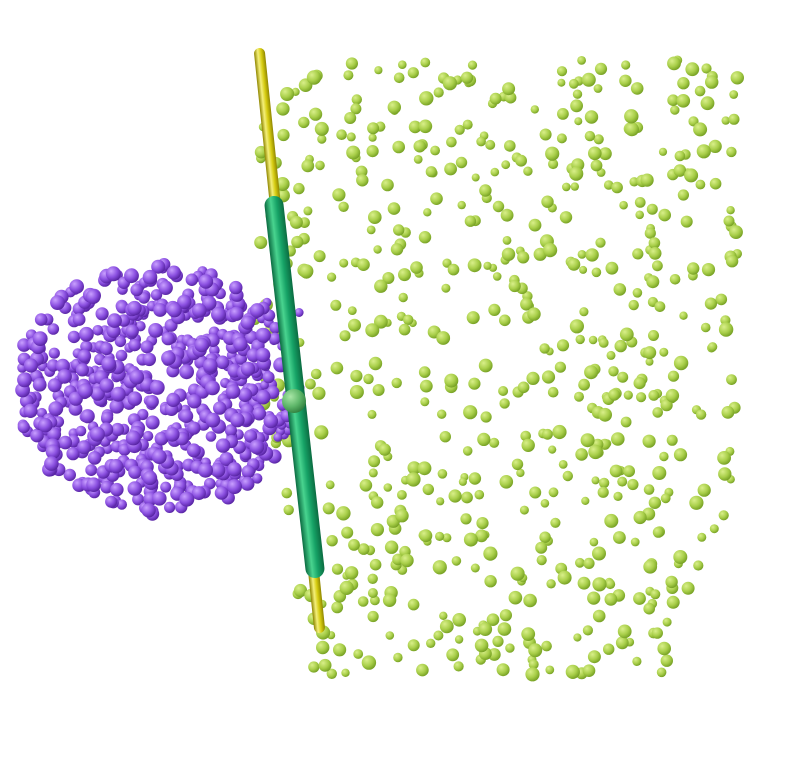  I want to click on center-marker, so click(294, 401).